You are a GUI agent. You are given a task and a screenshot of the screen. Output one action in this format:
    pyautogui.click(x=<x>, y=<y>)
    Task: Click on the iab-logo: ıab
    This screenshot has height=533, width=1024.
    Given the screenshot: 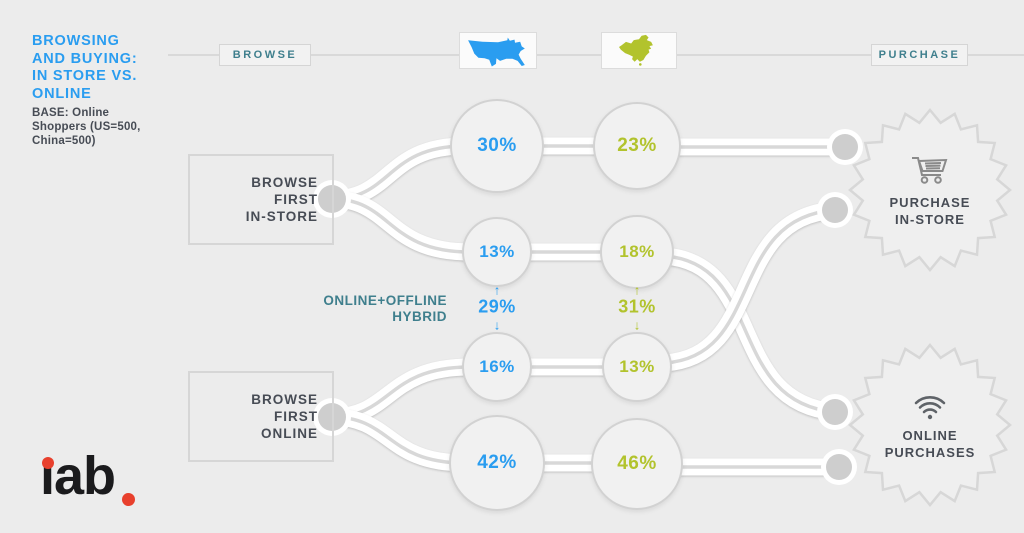 What is the action you would take?
    pyautogui.click(x=100, y=481)
    